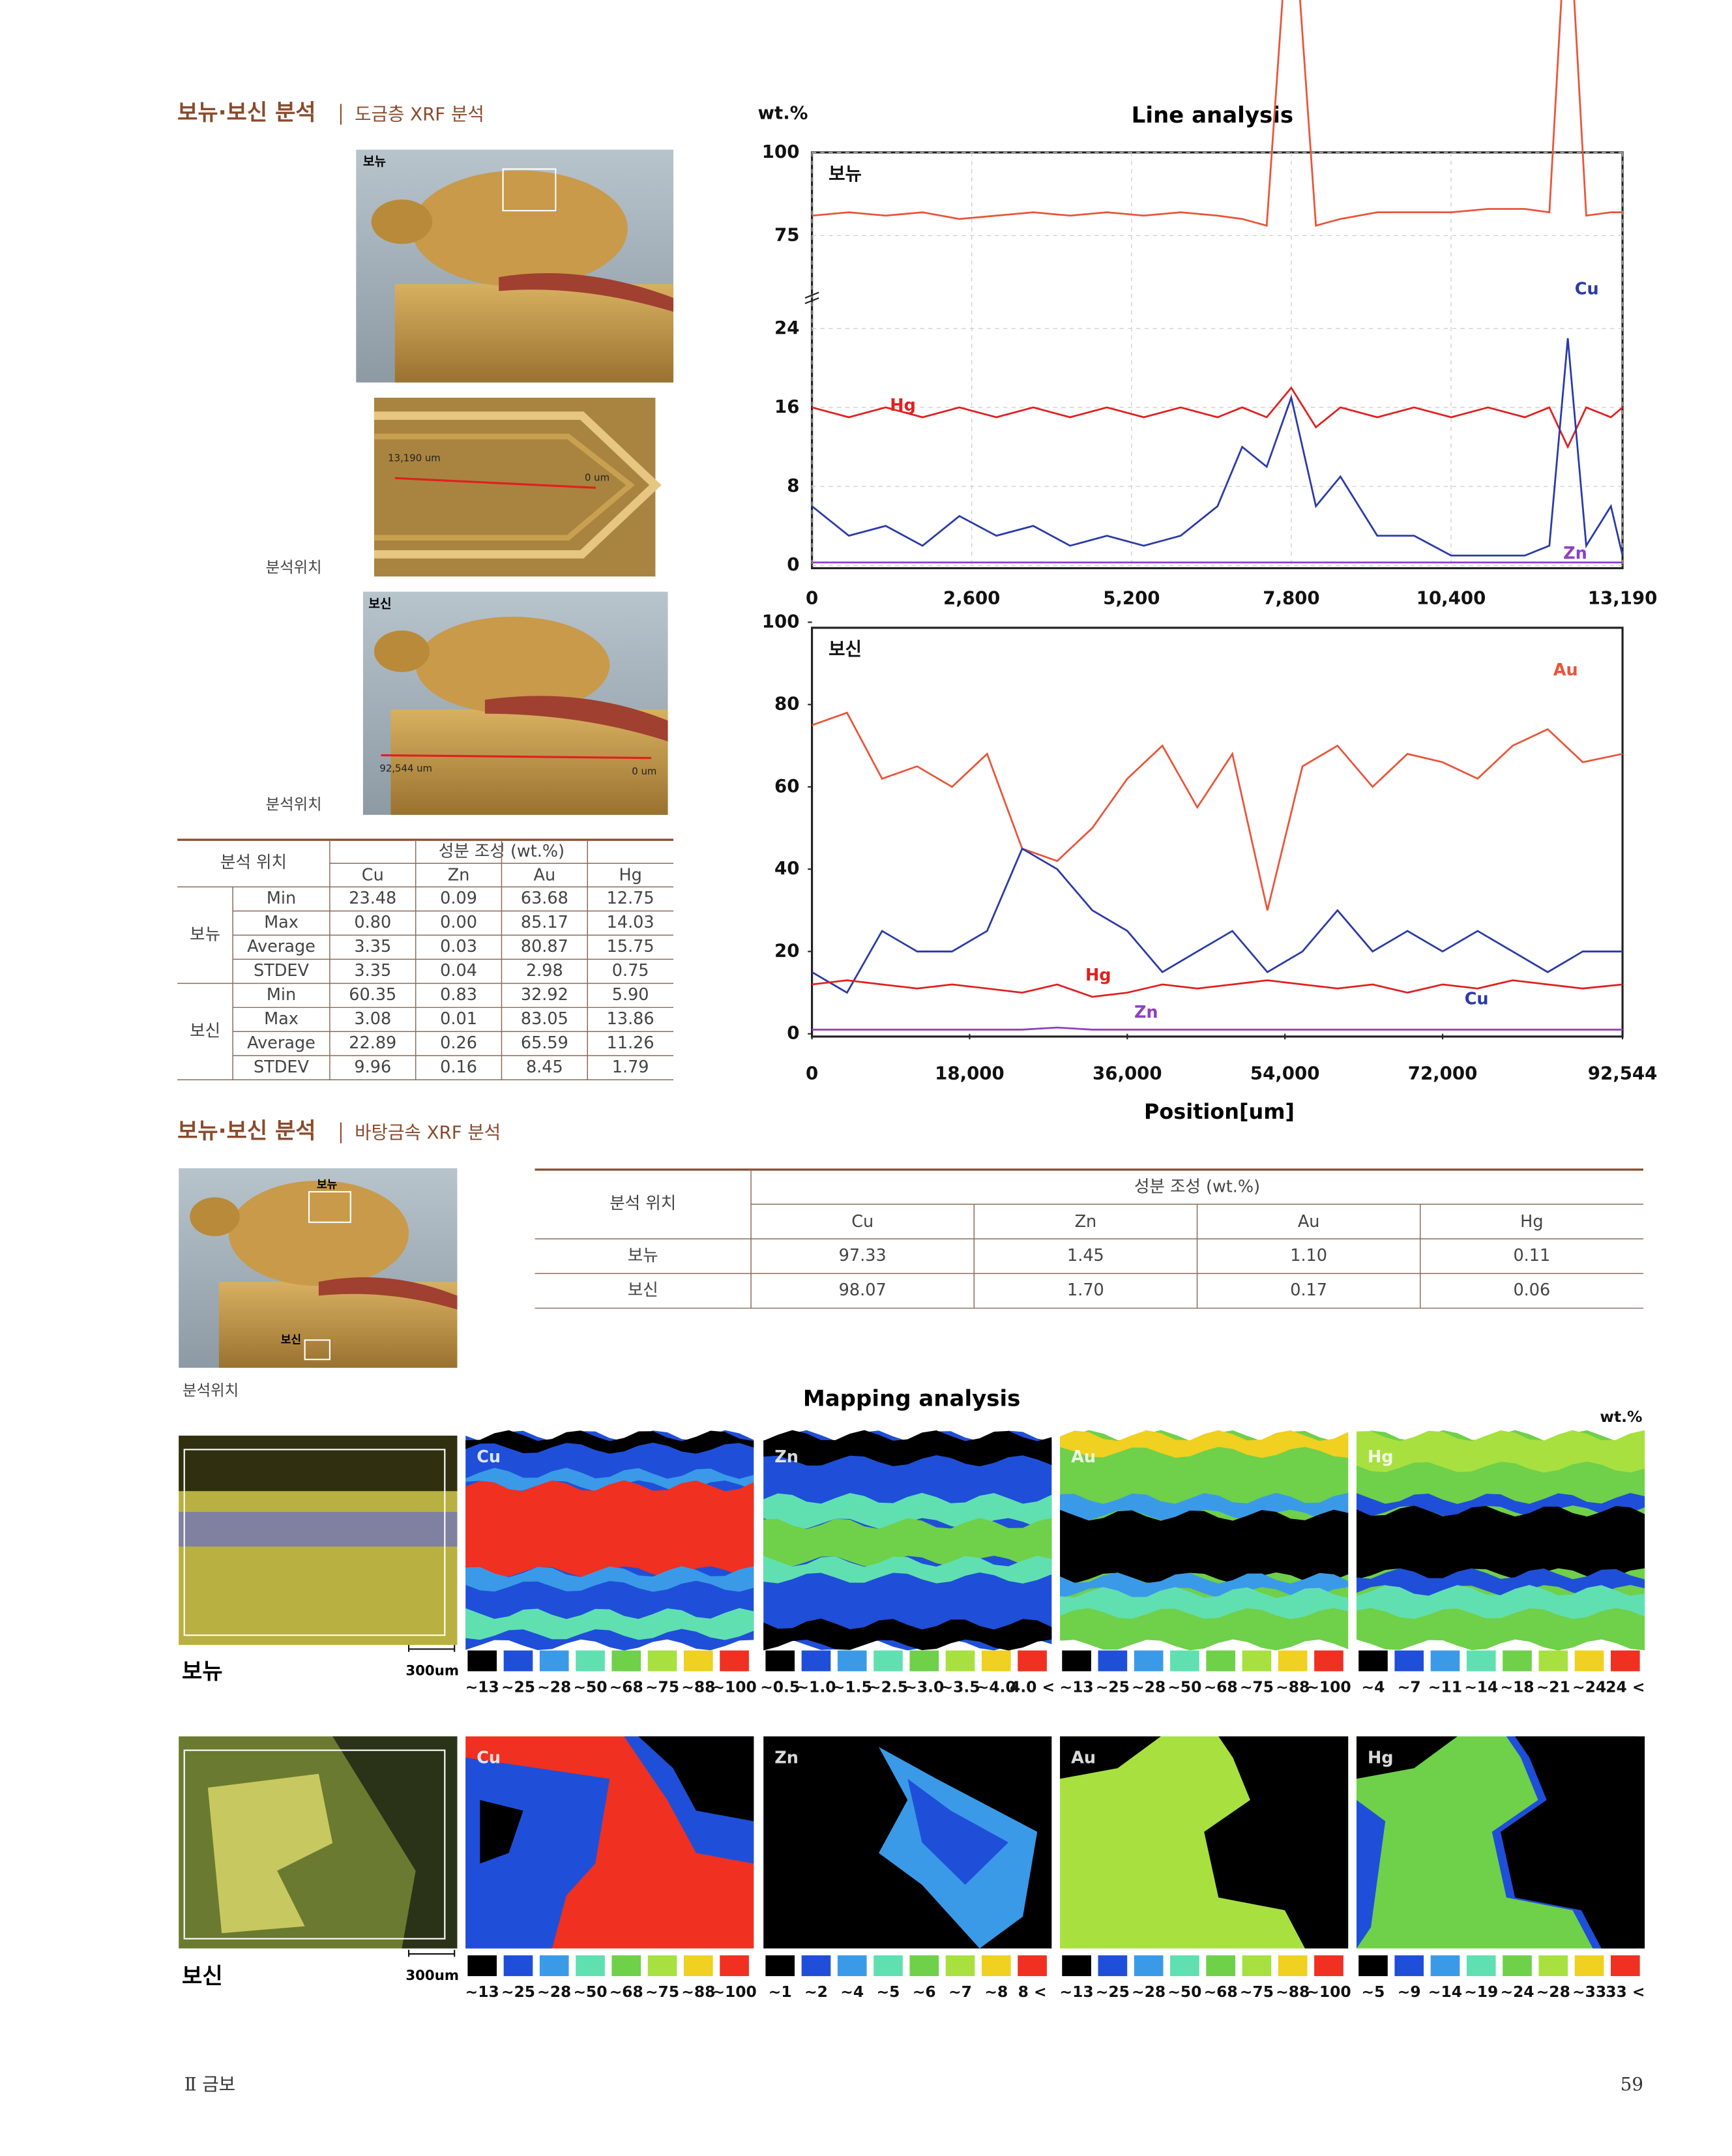  What do you see at coordinates (781, 1992) in the screenshot?
I see `legend-label: ~1` at bounding box center [781, 1992].